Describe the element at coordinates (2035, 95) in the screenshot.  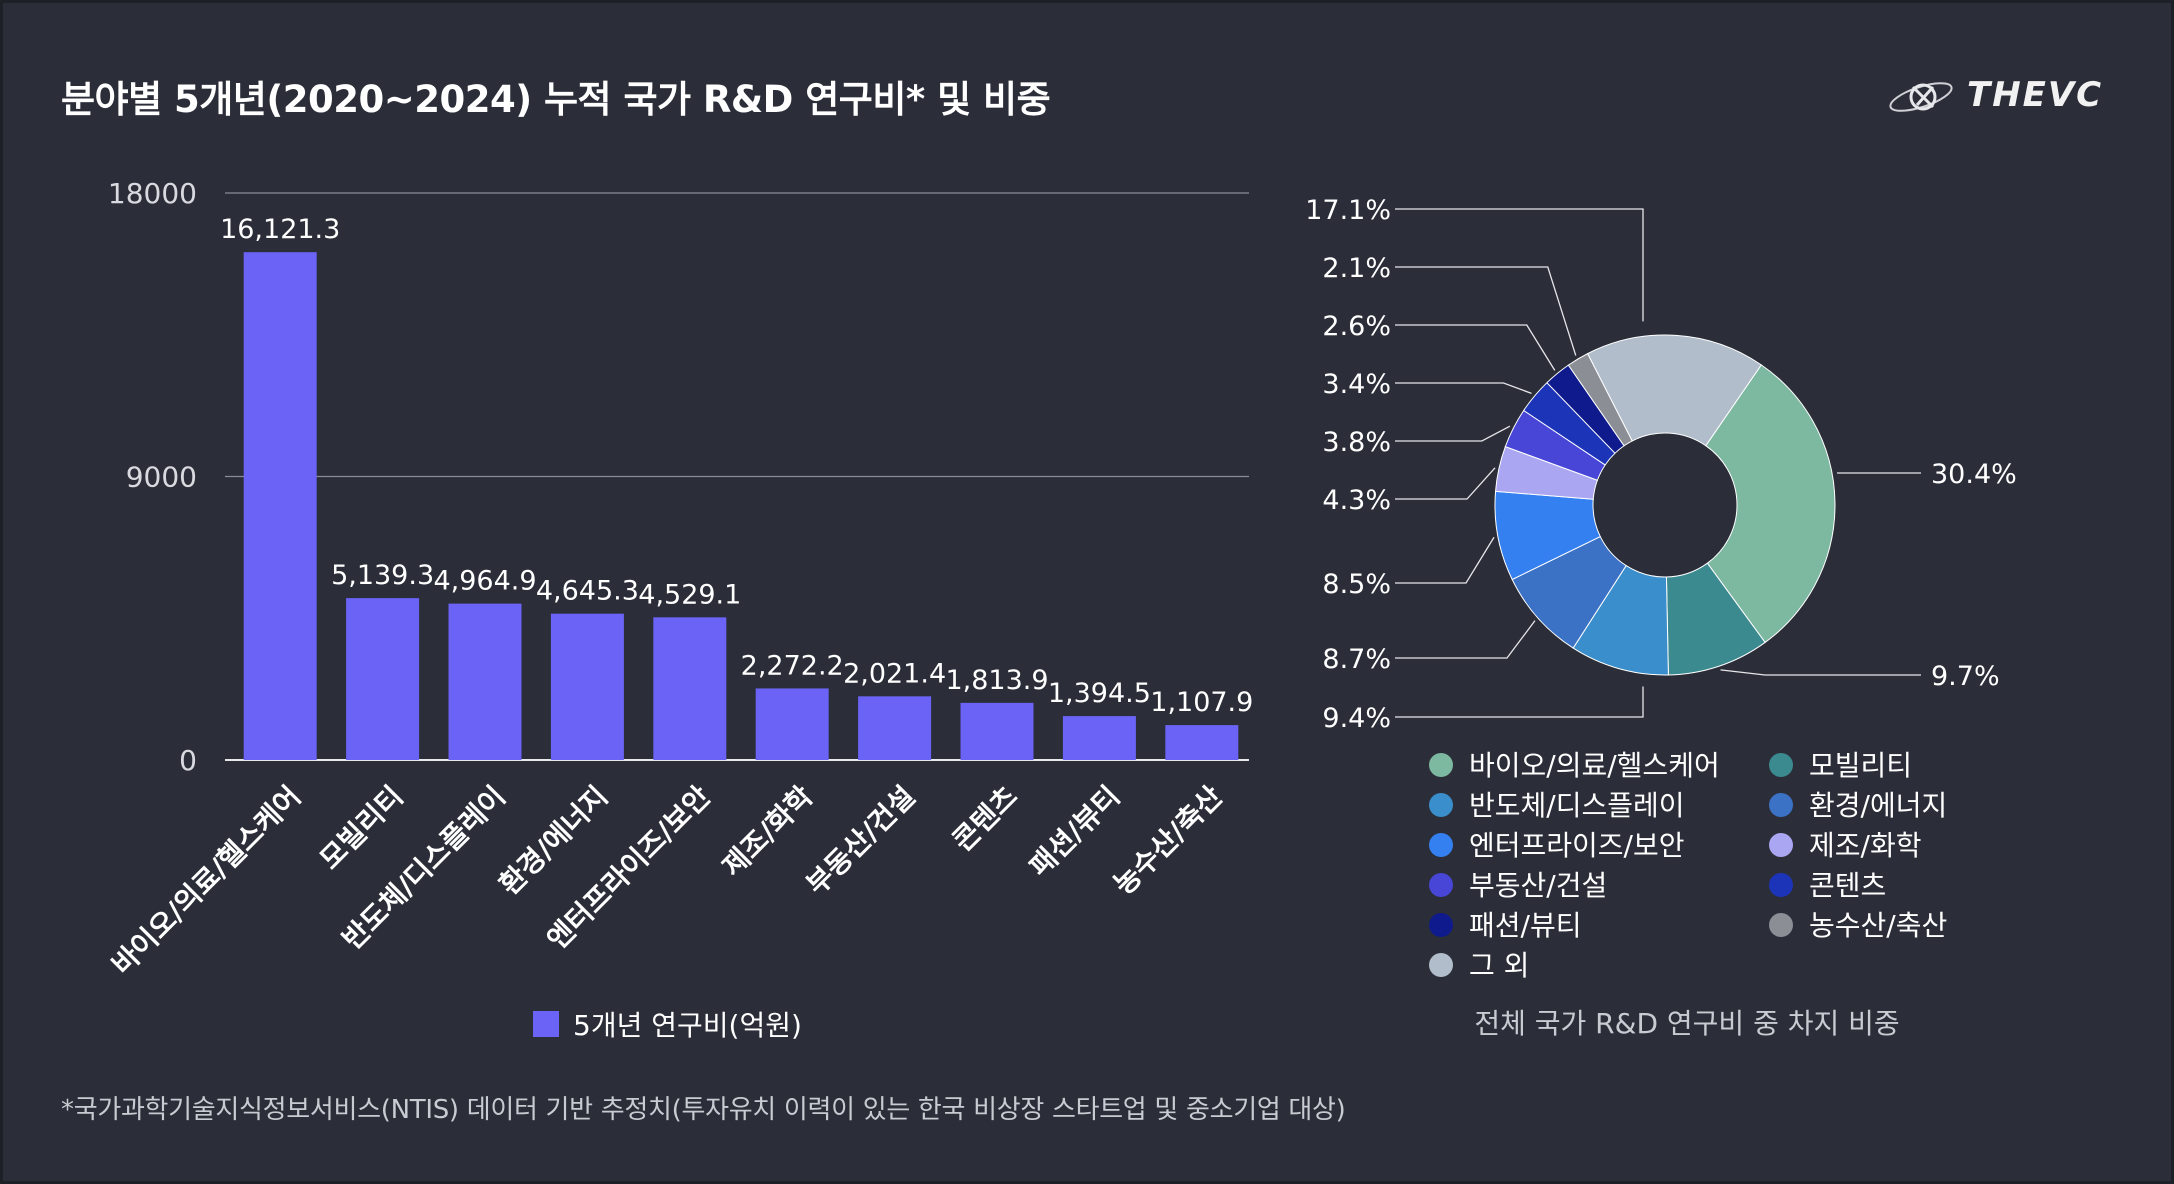
I see `brand-name: THEVC` at that location.